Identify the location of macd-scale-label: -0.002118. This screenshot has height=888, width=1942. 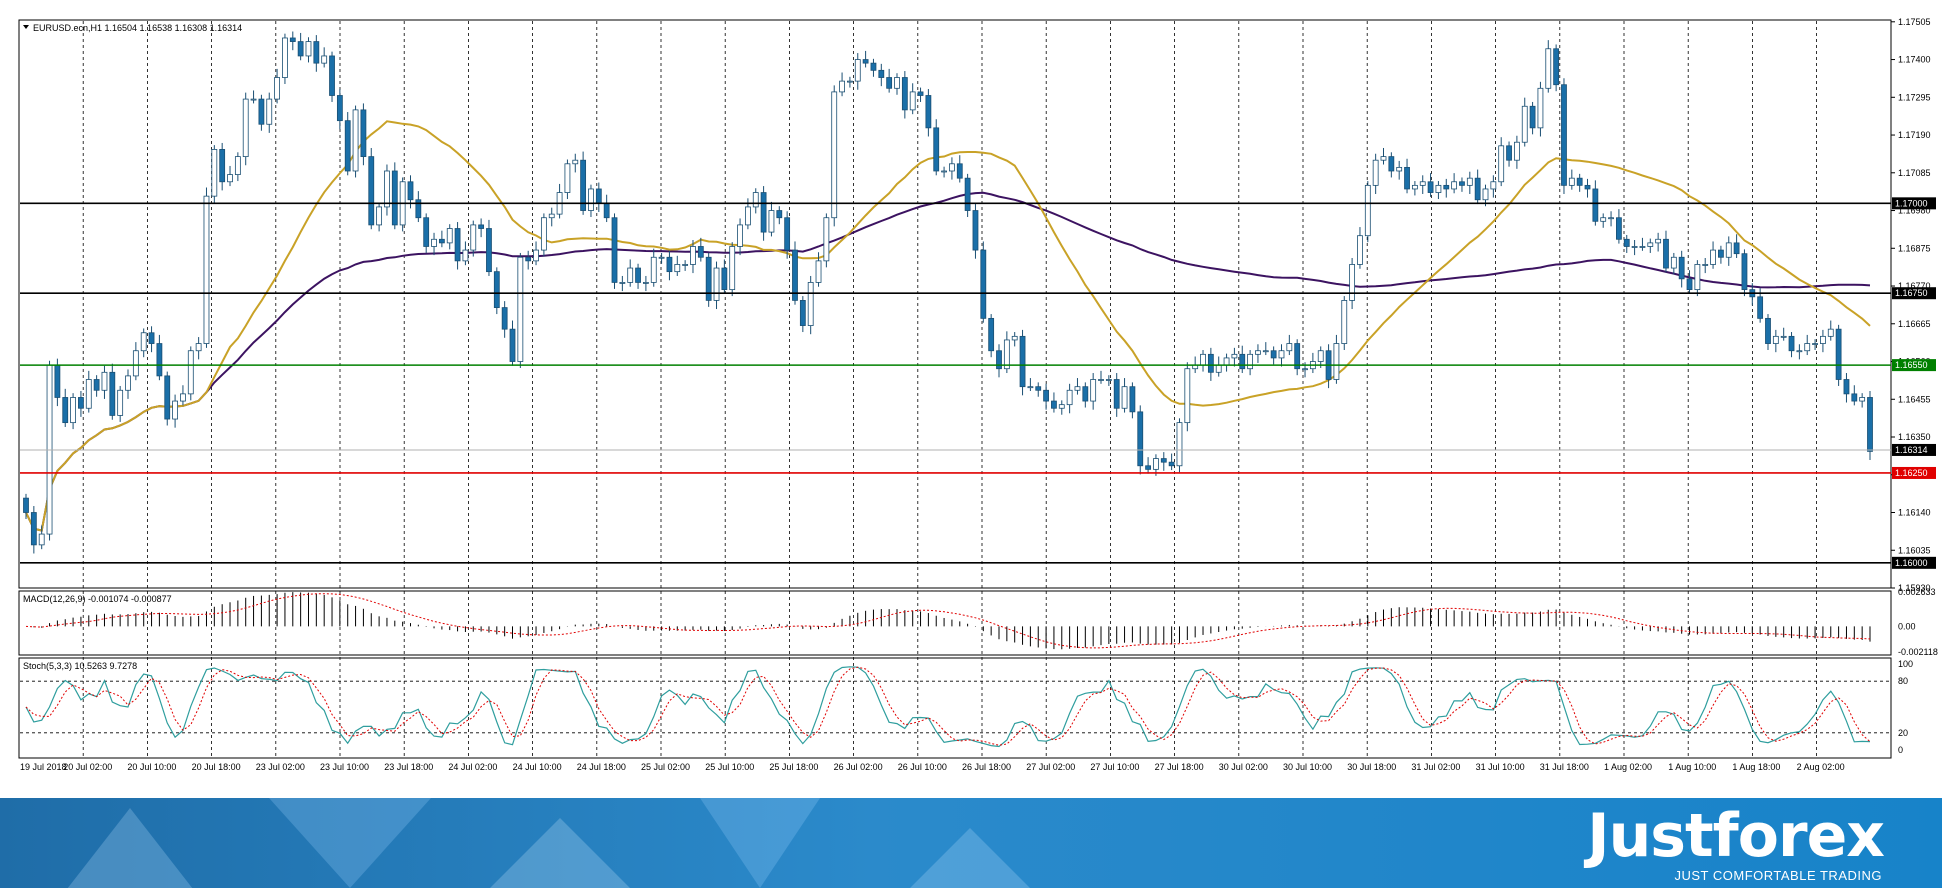
(1918, 652).